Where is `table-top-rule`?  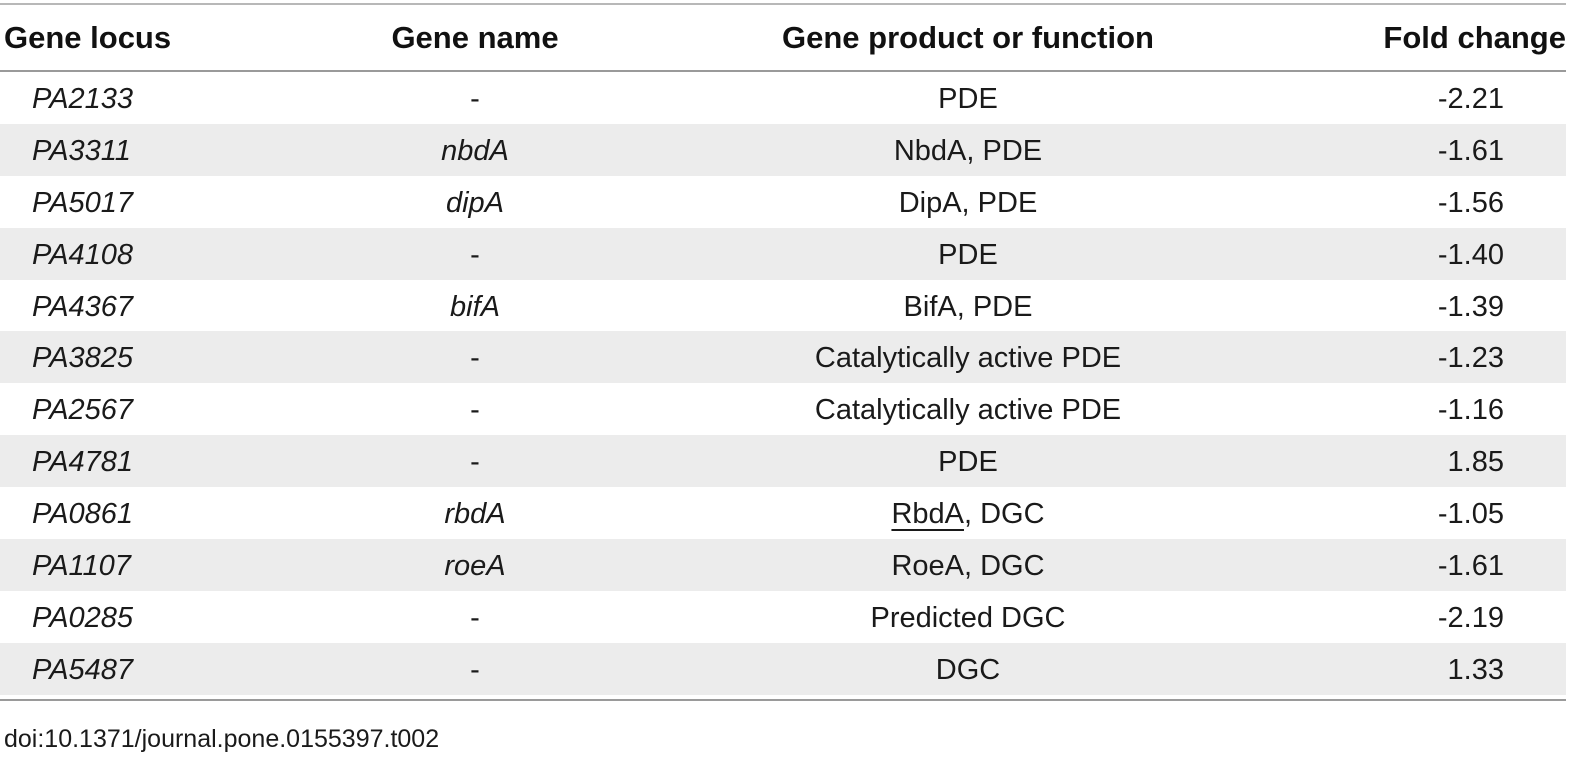
table-top-rule is located at coordinates (783, 4).